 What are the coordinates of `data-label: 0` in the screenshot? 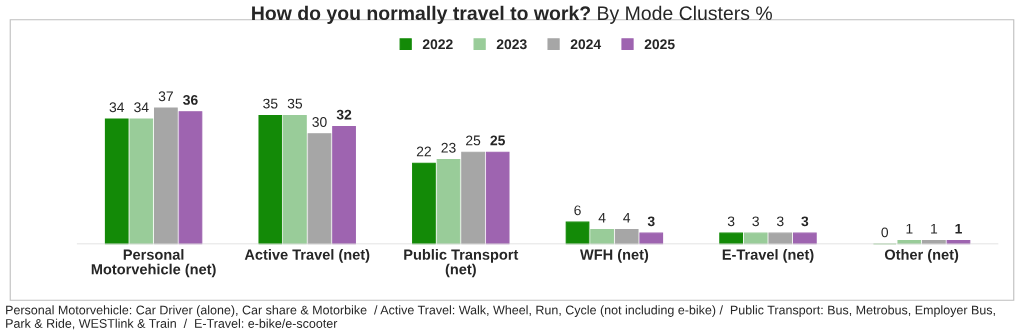 It's located at (885, 232).